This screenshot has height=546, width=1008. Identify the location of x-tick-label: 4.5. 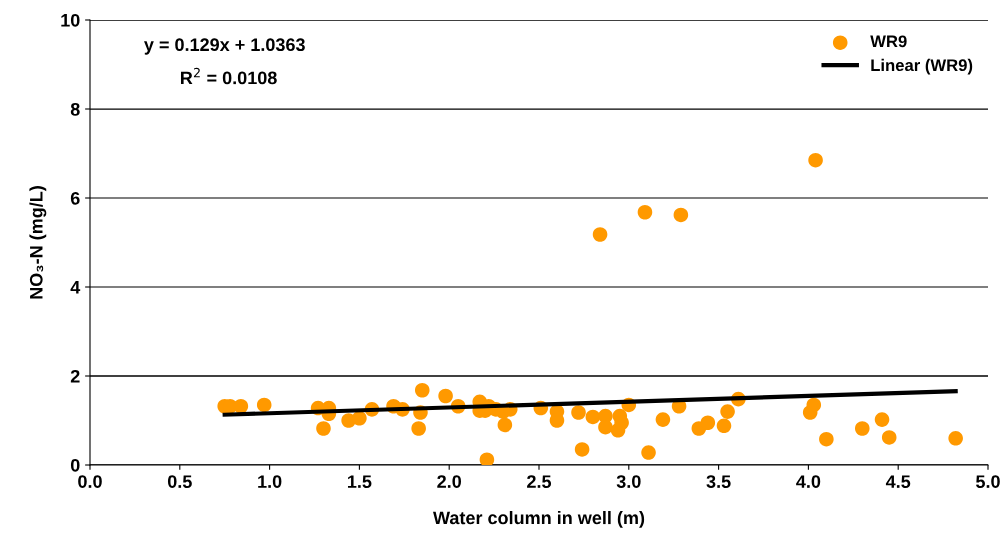
(898, 481).